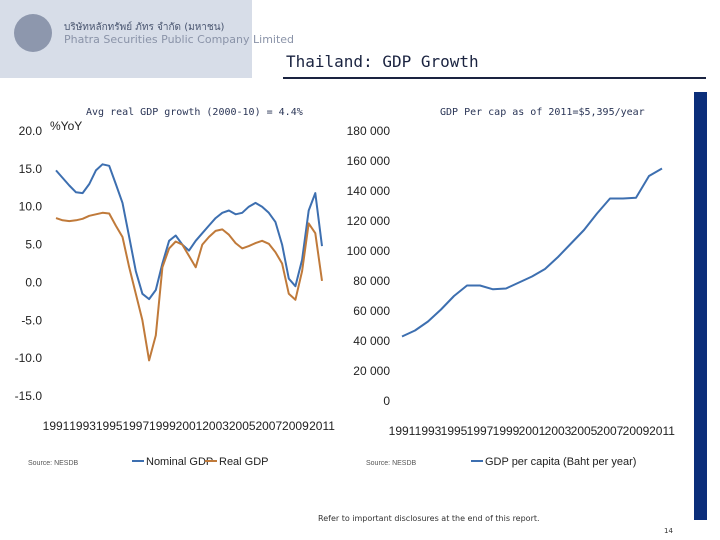 The height and width of the screenshot is (540, 720). Describe the element at coordinates (636, 431) in the screenshot. I see `right-x-tick-label: 2009` at that location.